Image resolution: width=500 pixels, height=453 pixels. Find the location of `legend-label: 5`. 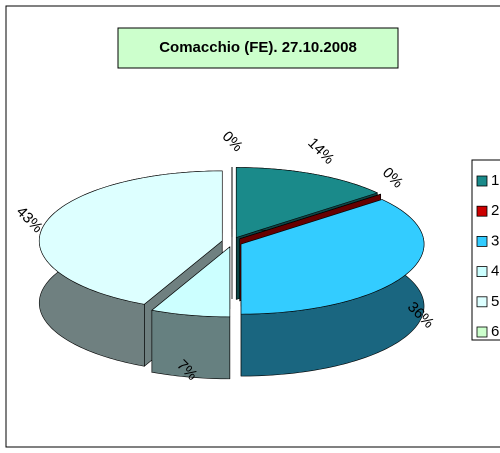

legend-label: 5 is located at coordinates (495, 301).